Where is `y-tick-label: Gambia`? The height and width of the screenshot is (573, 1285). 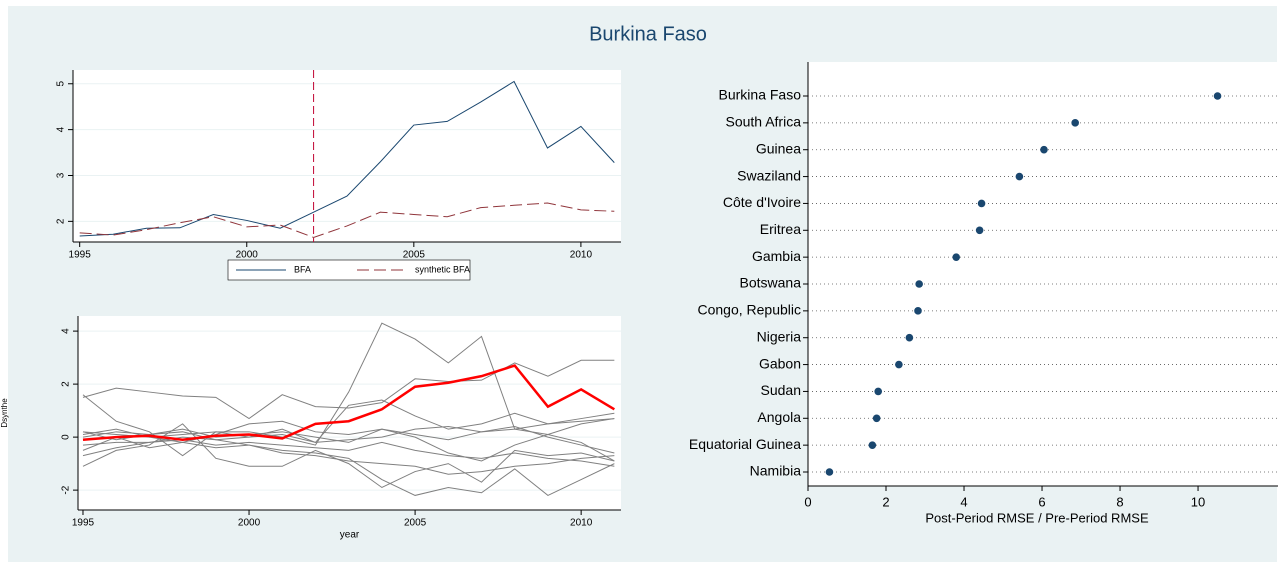 y-tick-label: Gambia is located at coordinates (776, 256).